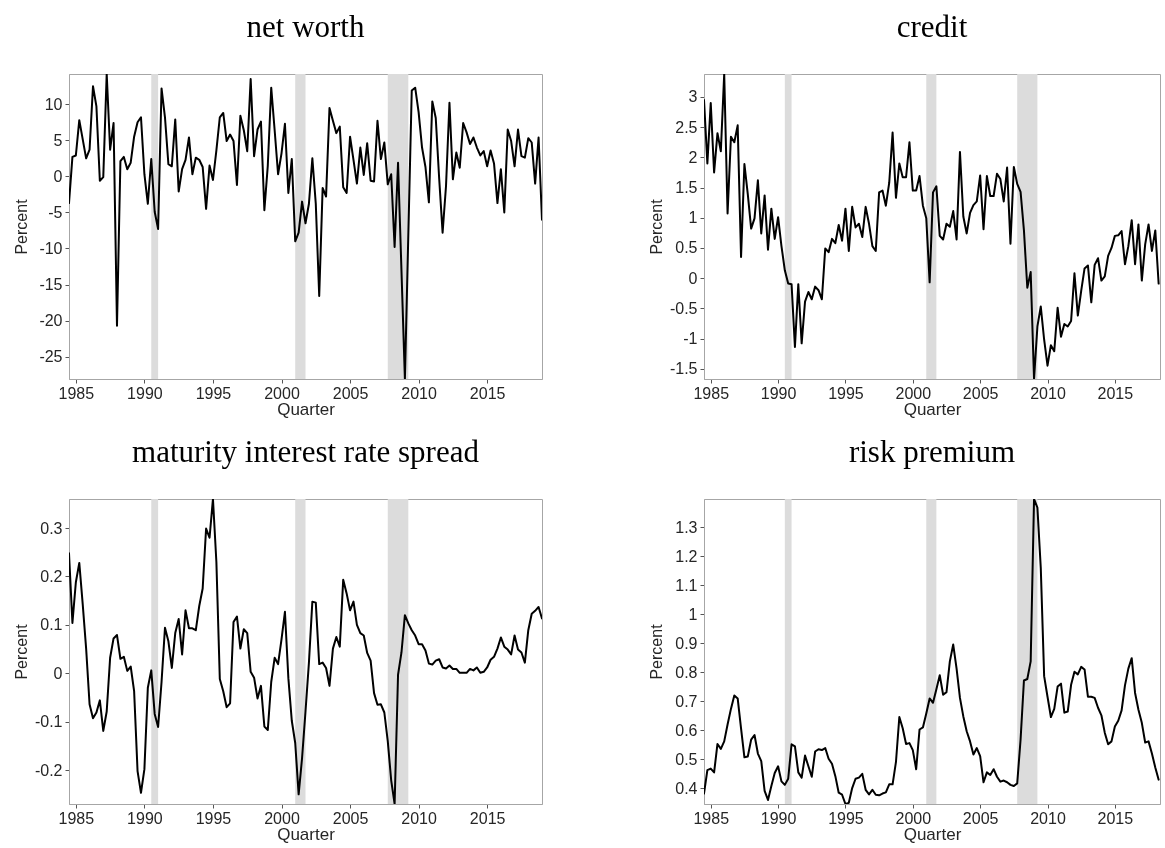  Describe the element at coordinates (686, 556) in the screenshot. I see `y-tick-label: 1.2` at that location.